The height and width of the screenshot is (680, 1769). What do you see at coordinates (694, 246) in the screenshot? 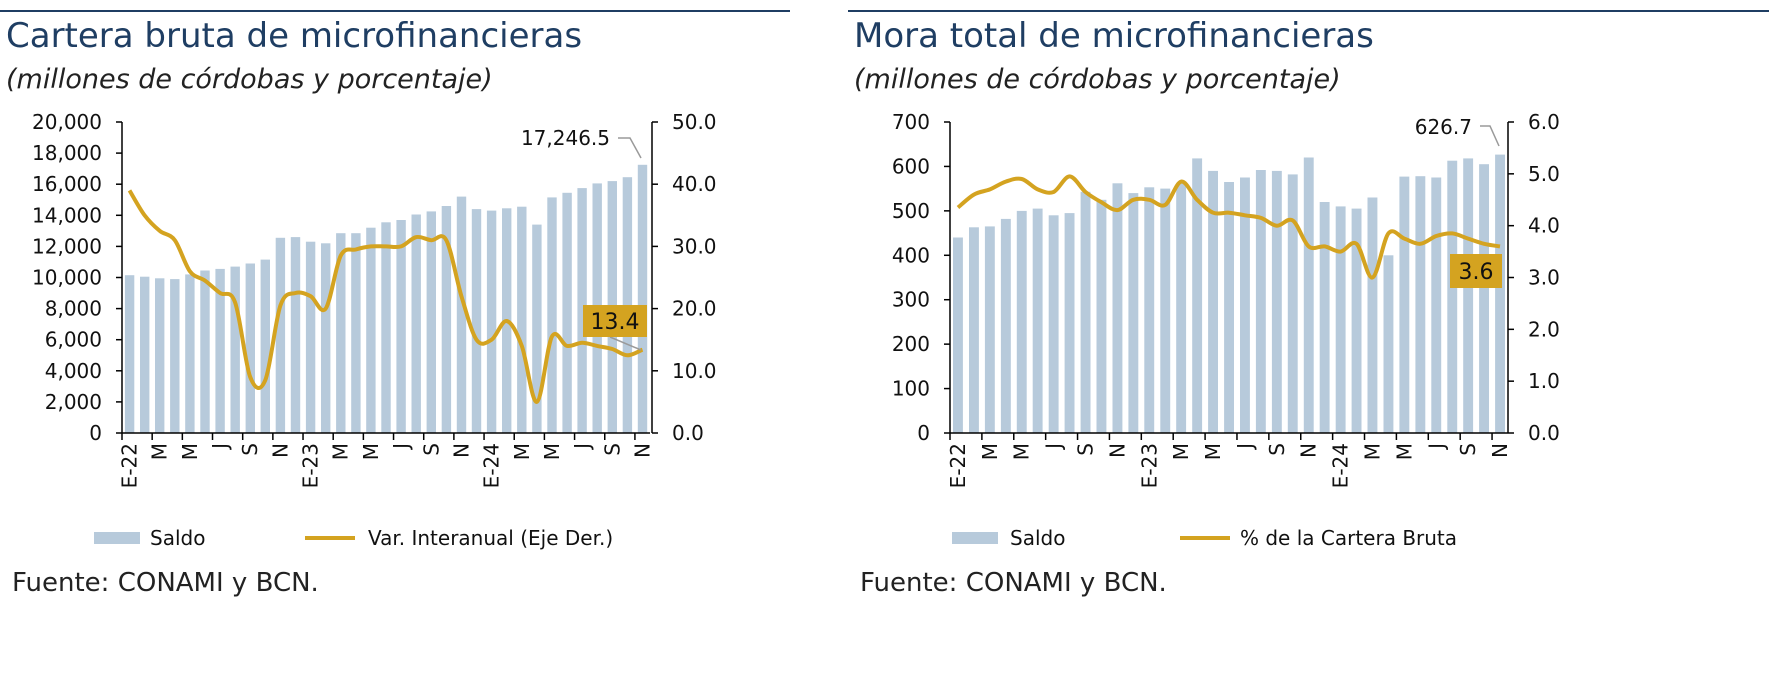
I see `right-tick-label: 30.0` at bounding box center [694, 246].